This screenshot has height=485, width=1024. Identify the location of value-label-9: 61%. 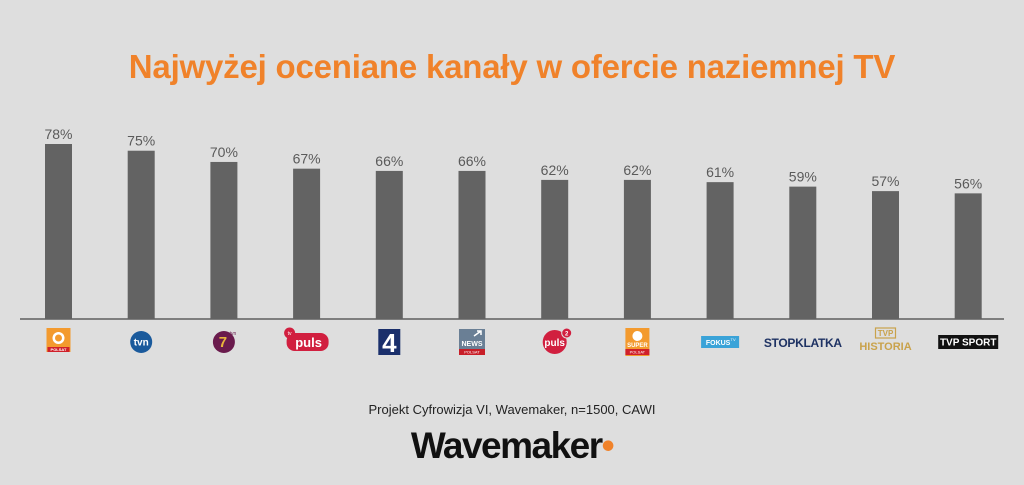
(720, 172).